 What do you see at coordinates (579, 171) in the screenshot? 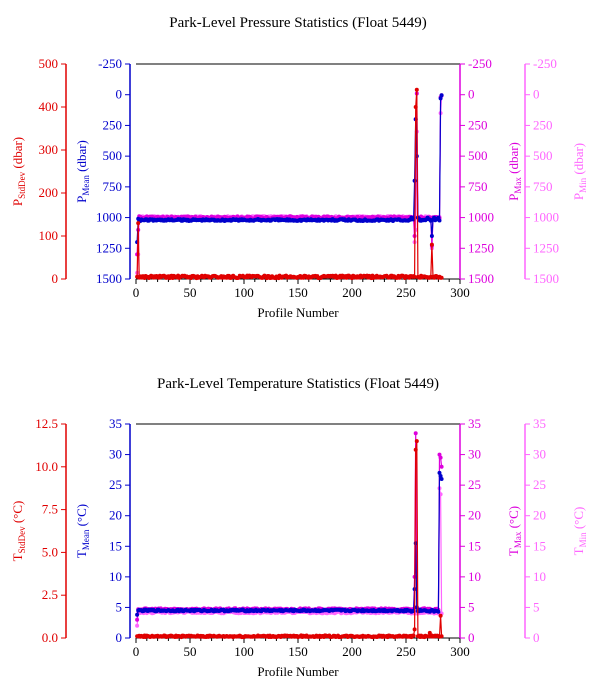
I see `y-axis-label-min: PMin (dbar)` at bounding box center [579, 171].